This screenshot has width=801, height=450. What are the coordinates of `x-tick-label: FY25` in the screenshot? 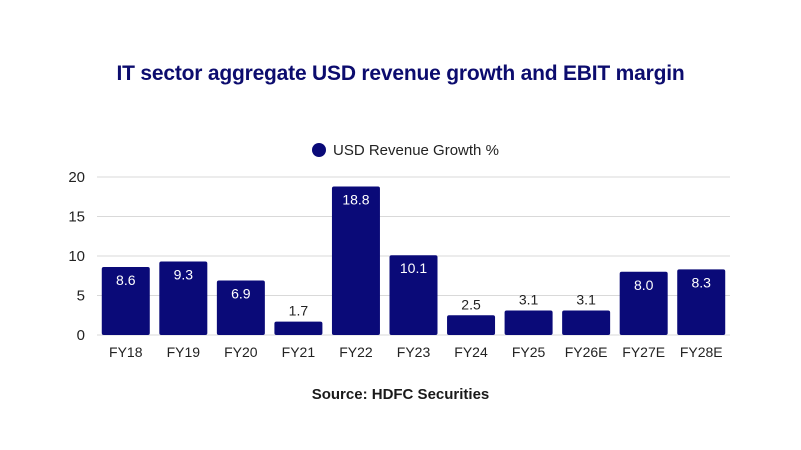 It's located at (529, 352).